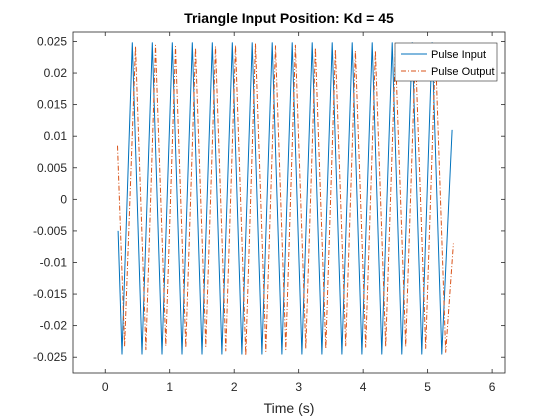  I want to click on y-tick-label: 0, so click(63, 199).